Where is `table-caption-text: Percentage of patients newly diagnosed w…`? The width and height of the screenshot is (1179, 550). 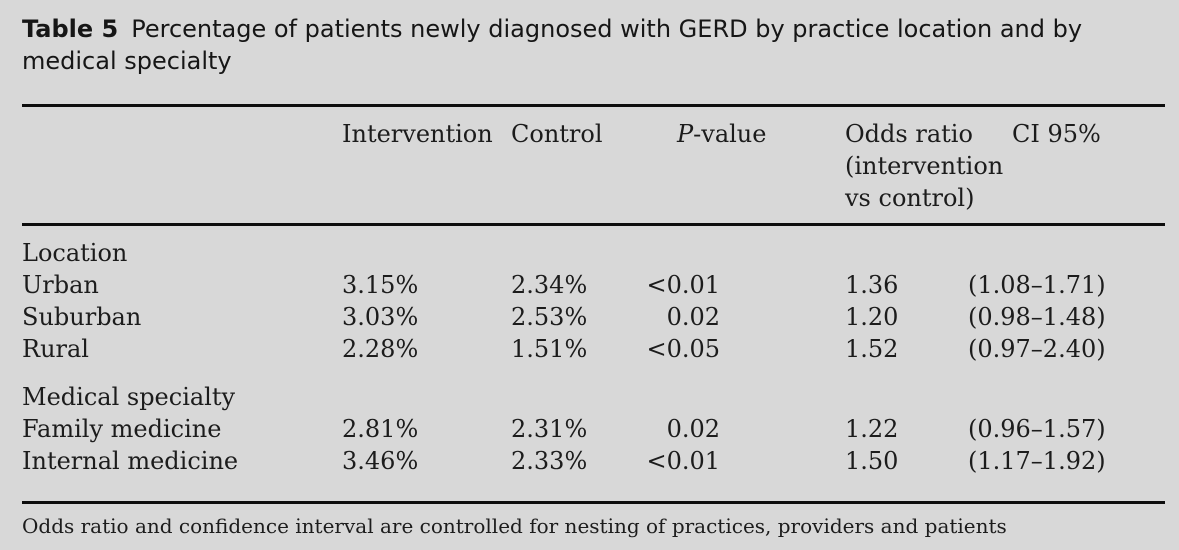 table-caption-text: Percentage of patients newly diagnosed w… is located at coordinates (552, 45).